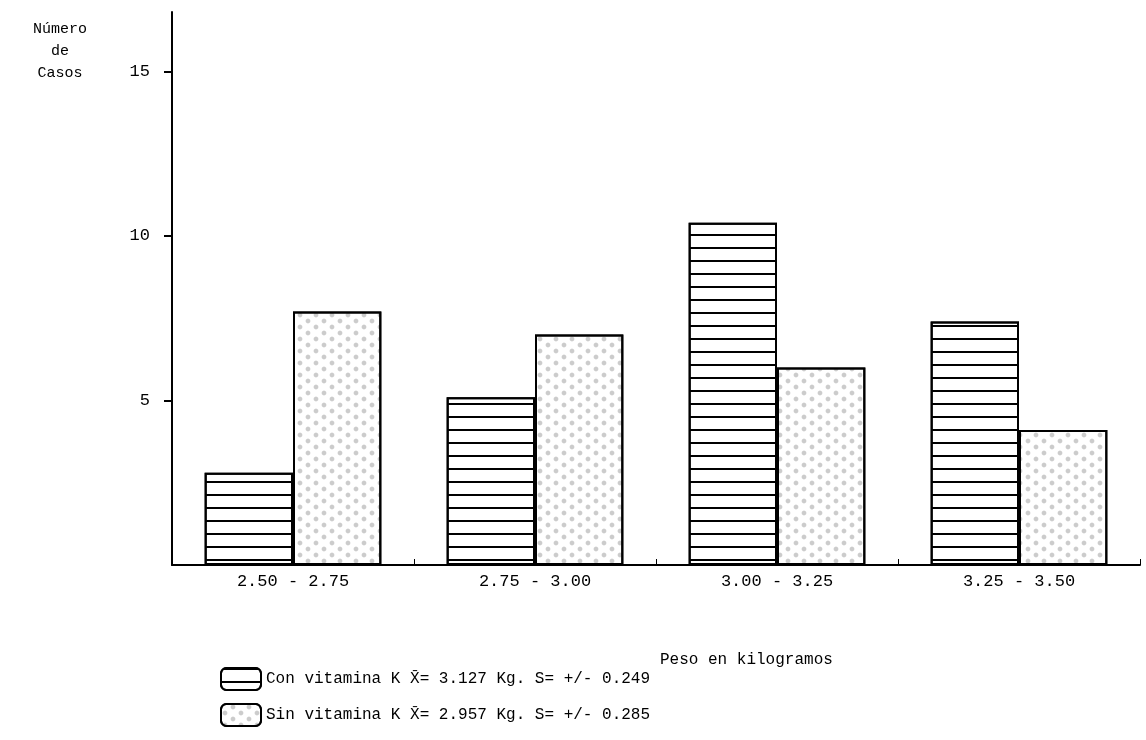 The height and width of the screenshot is (740, 1146). What do you see at coordinates (60, 51) in the screenshot?
I see `y-axis-title: Número de Casos` at bounding box center [60, 51].